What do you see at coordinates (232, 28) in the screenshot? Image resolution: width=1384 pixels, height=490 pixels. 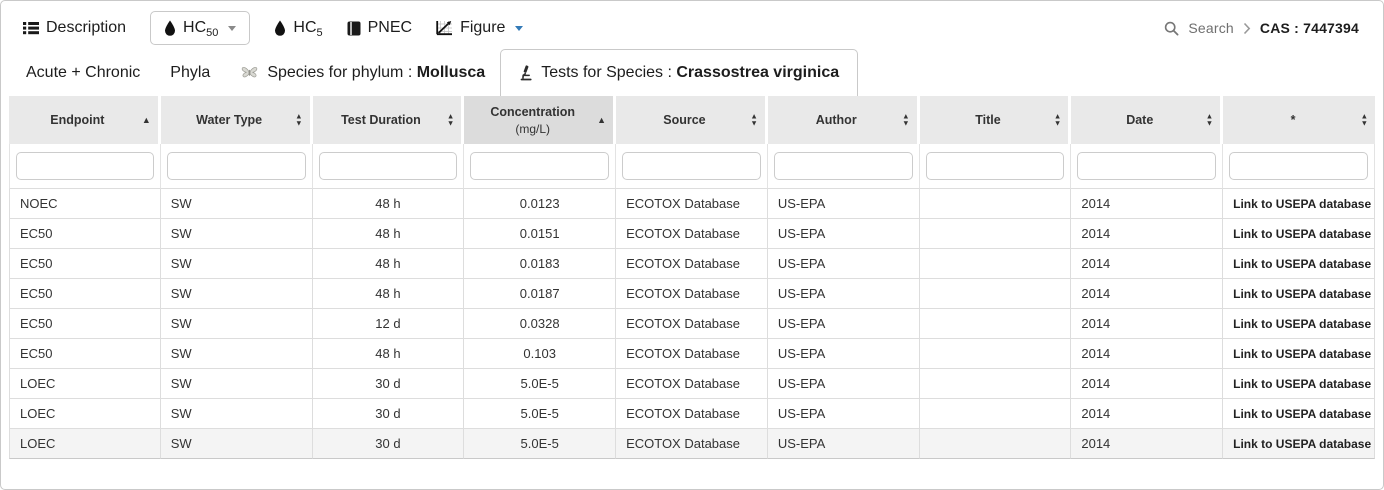 I see `chevron-down-icon` at bounding box center [232, 28].